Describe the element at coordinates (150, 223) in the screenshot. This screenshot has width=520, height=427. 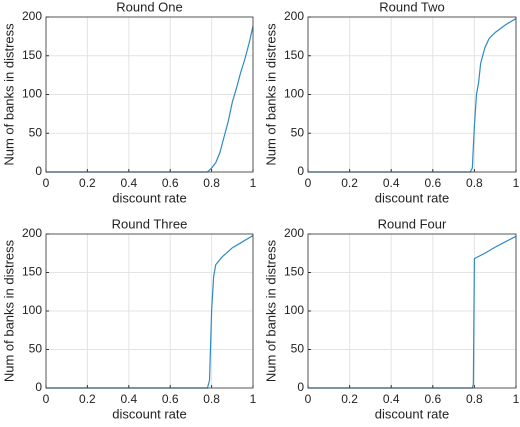
I see `chart-title: Round Three` at that location.